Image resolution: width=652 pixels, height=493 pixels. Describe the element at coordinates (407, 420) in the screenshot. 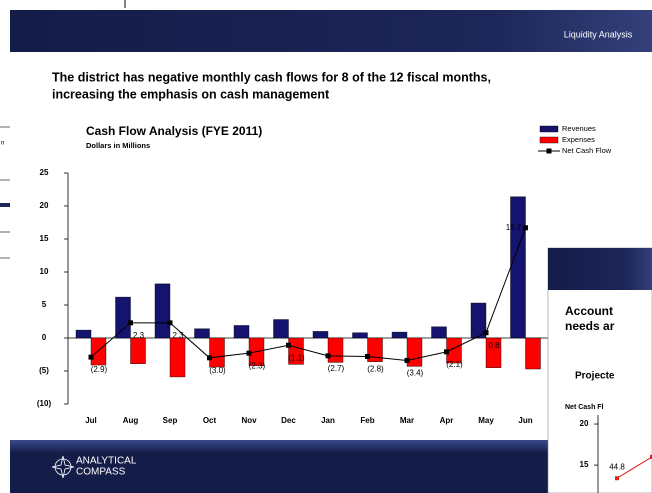

I see `x-tick-label: Mar` at that location.